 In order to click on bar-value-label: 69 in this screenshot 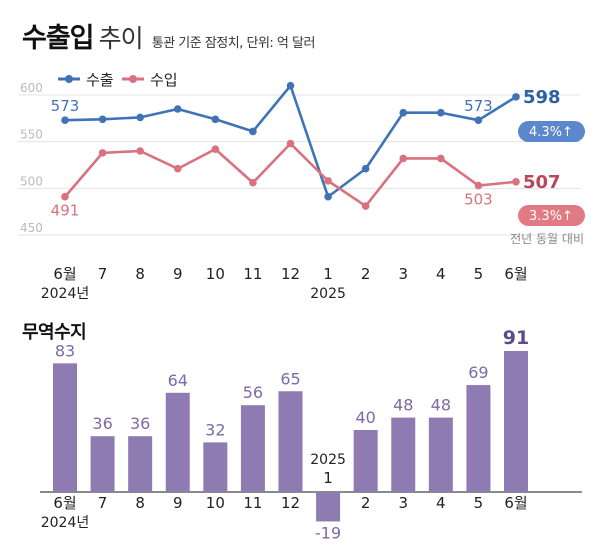, I will do `click(478, 372)`.